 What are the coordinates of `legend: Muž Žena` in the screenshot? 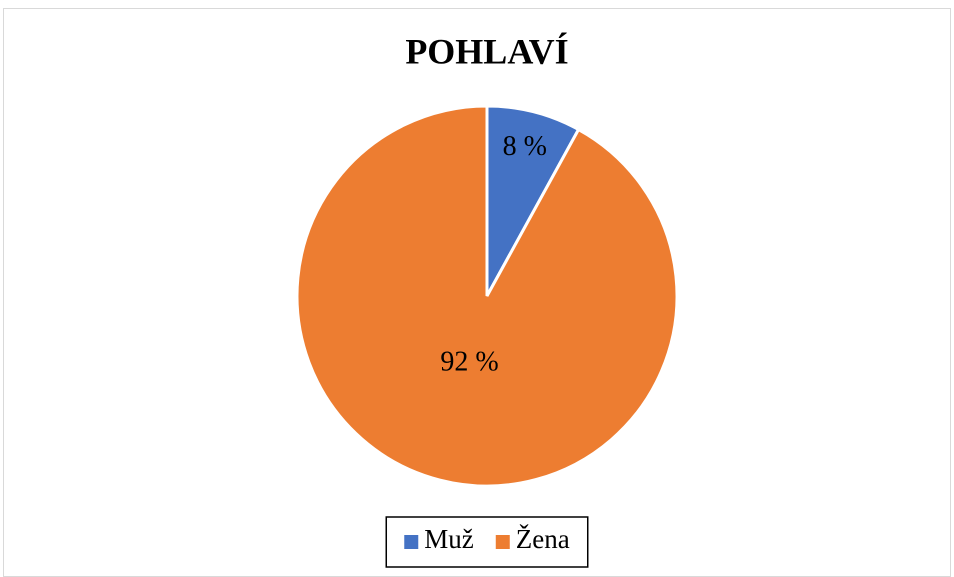 It's located at (487, 542).